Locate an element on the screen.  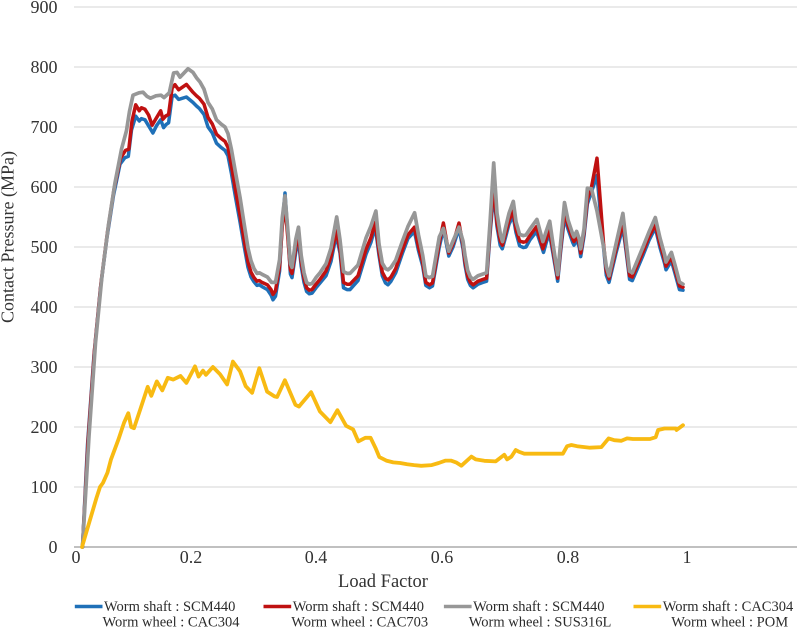
svg-text: Contact Pressure (MPa) is located at coordinates (9, 237).